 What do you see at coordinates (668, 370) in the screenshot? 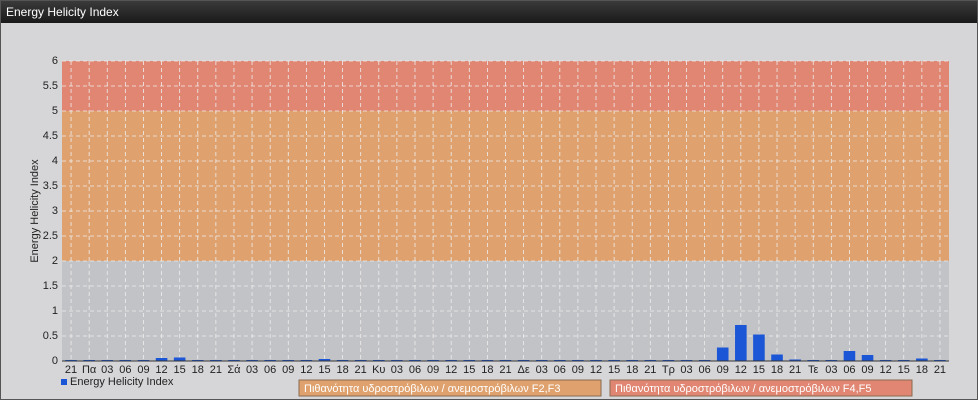
I see `x-tick-label: Τρ` at bounding box center [668, 370].